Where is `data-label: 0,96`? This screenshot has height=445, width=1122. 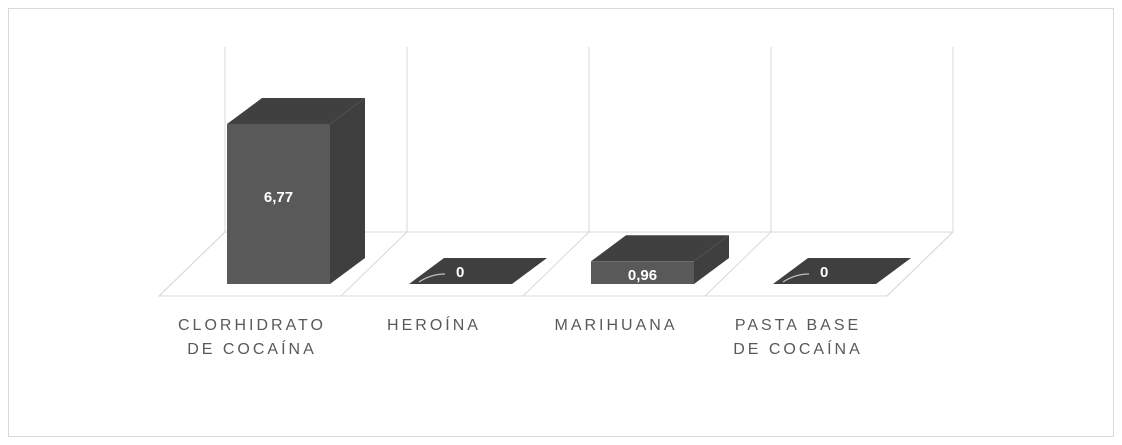
data-label: 0,96 is located at coordinates (642, 275).